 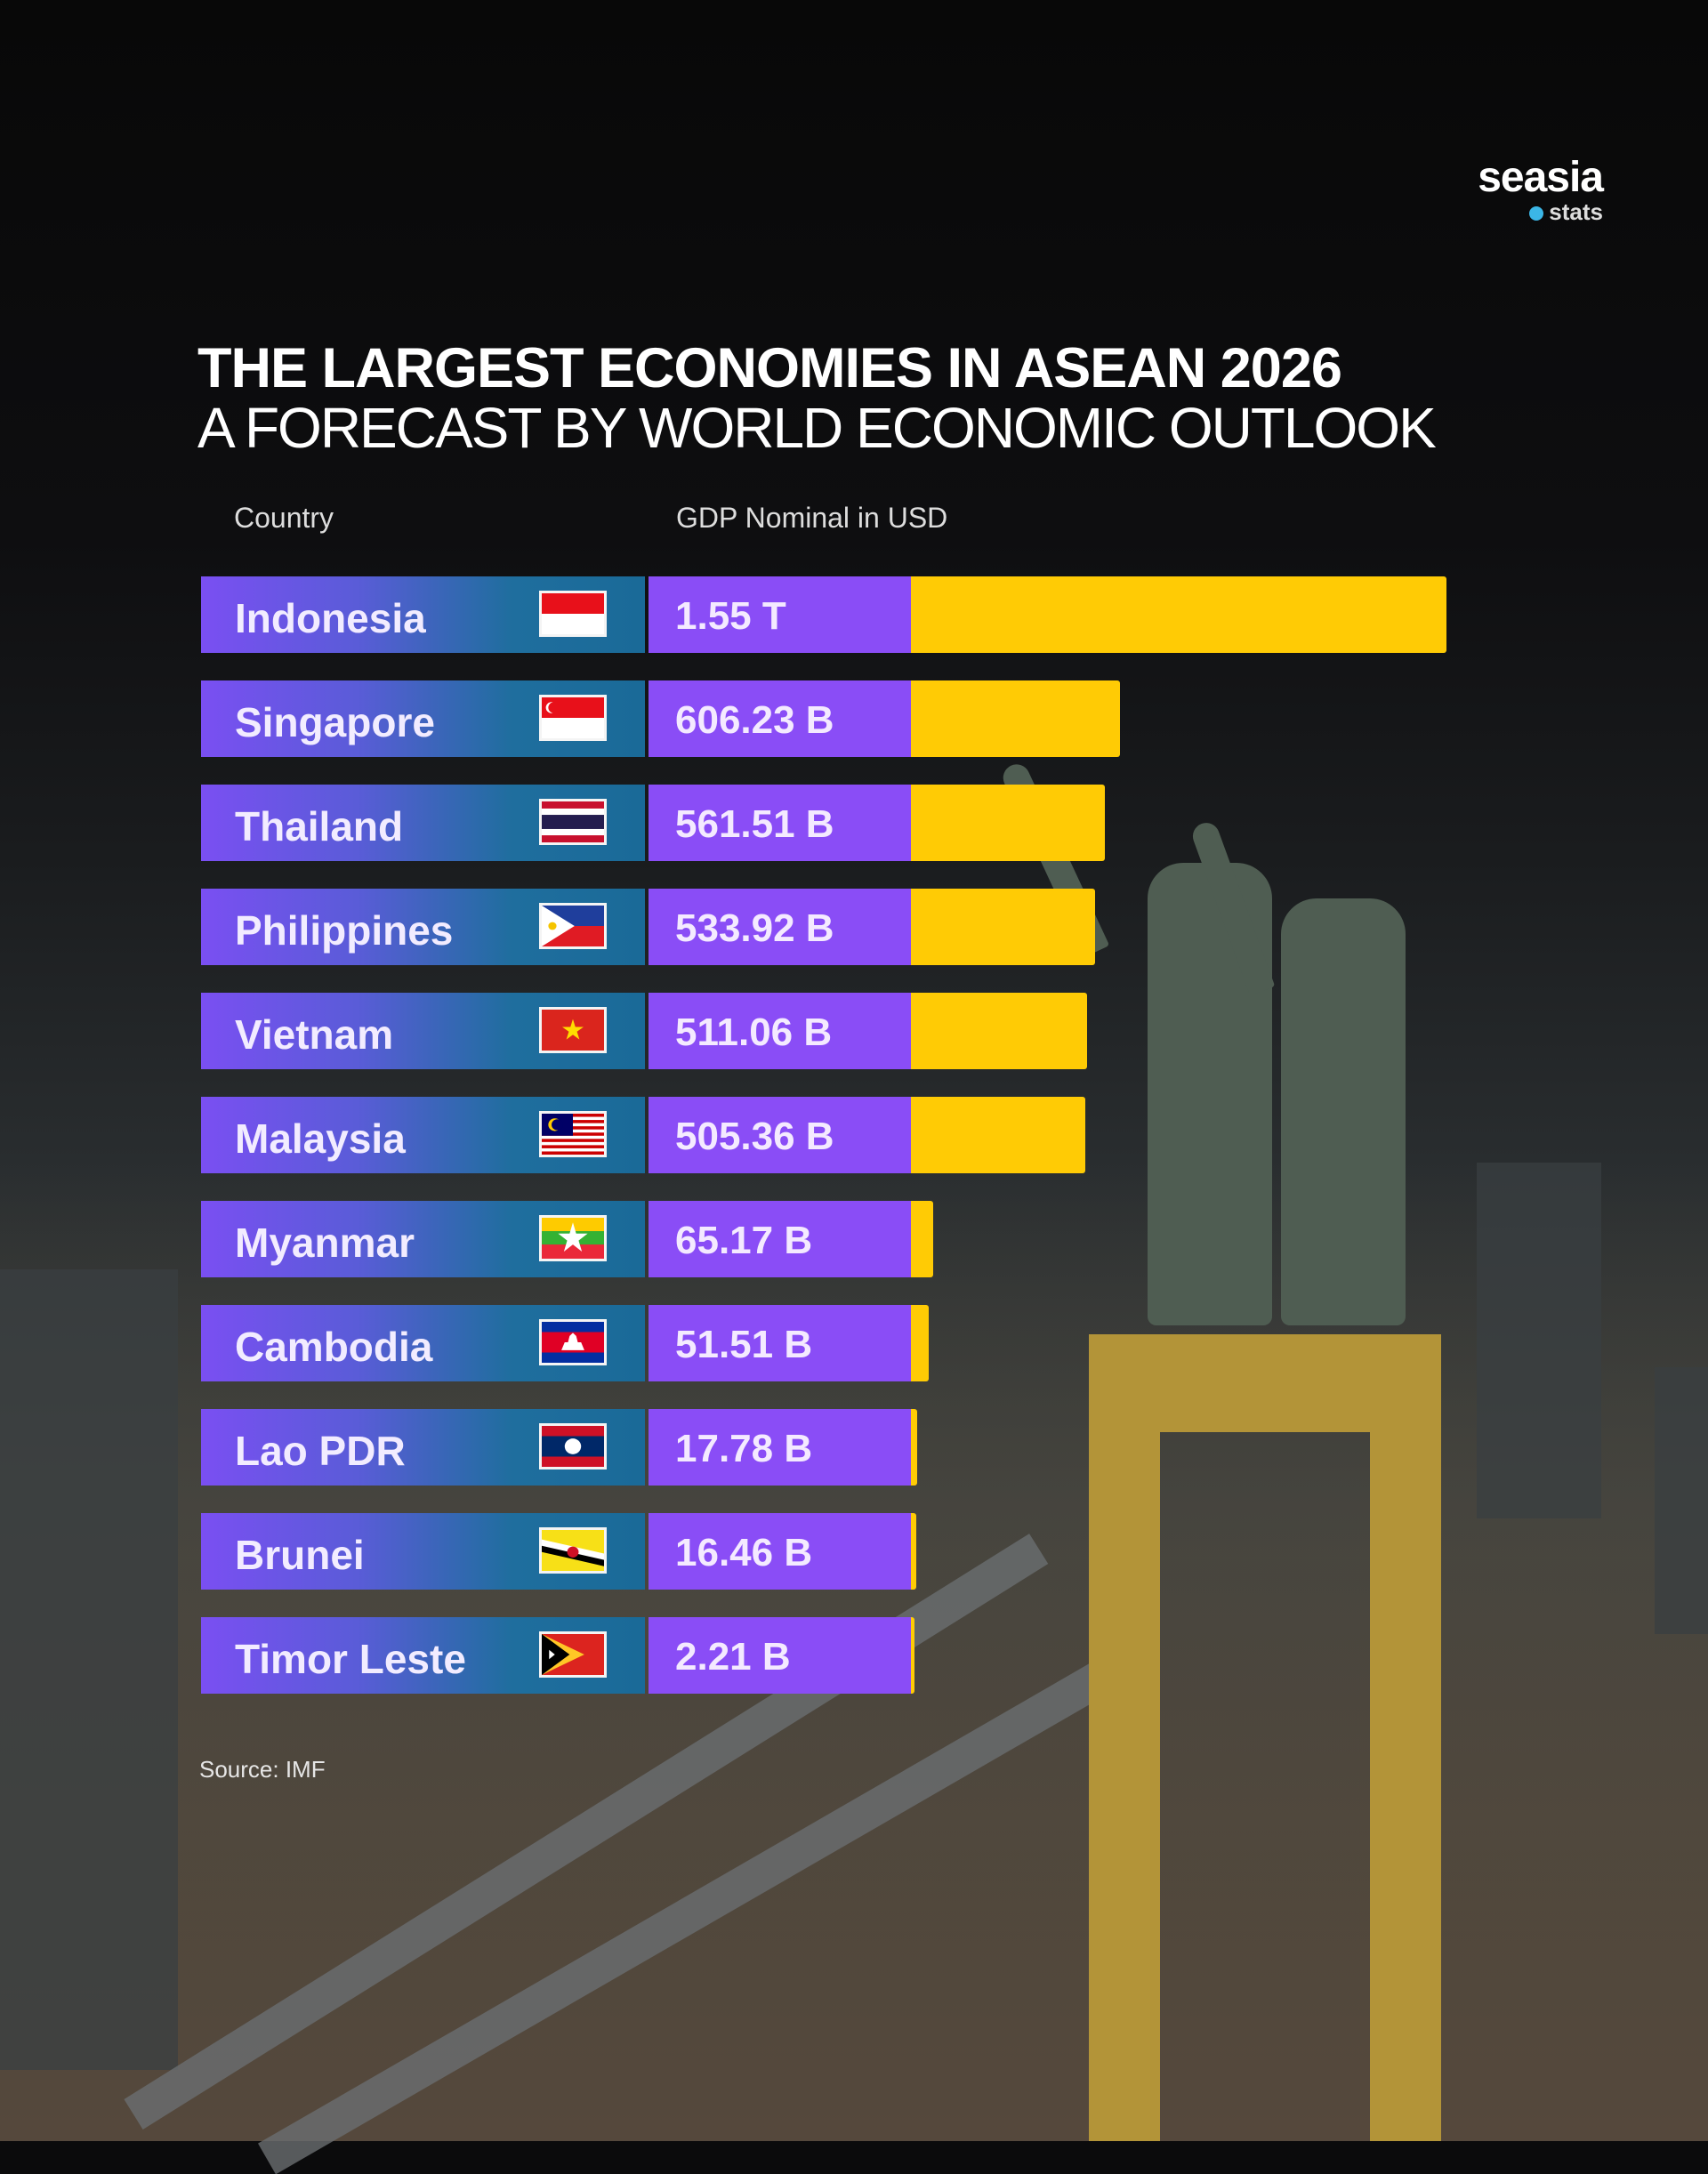 What do you see at coordinates (320, 1451) in the screenshot?
I see `country-label: Lao PDR` at bounding box center [320, 1451].